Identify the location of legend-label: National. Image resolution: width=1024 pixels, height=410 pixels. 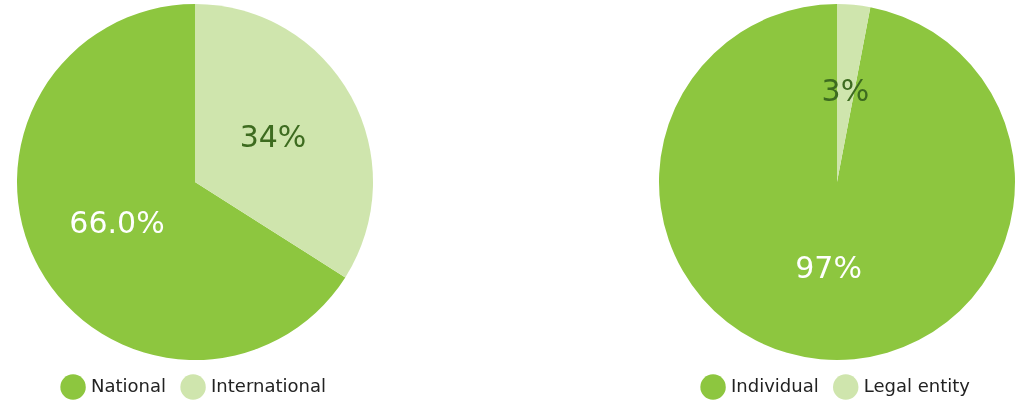
(129, 385).